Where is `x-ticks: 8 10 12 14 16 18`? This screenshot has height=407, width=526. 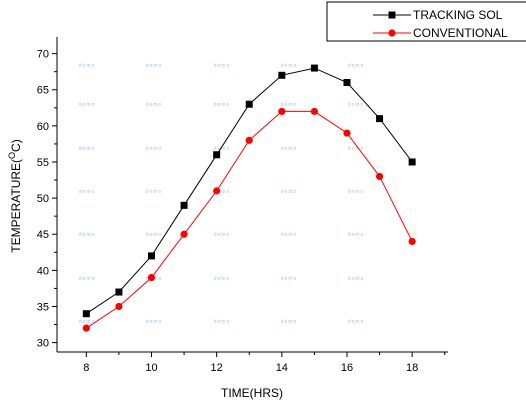
x-ticks: 8 10 12 14 16 18 is located at coordinates (264, 363).